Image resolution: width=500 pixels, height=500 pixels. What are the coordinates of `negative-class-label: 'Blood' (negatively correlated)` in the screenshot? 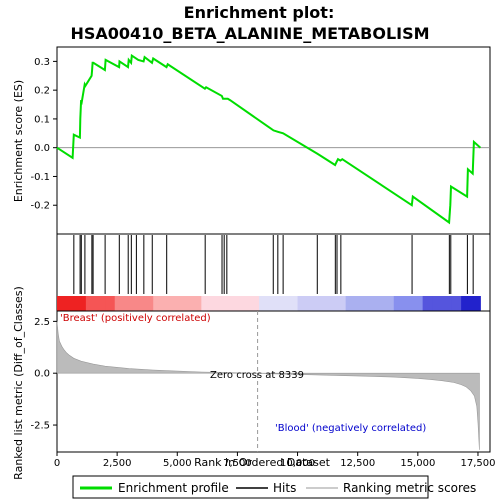 It's located at (350, 428).